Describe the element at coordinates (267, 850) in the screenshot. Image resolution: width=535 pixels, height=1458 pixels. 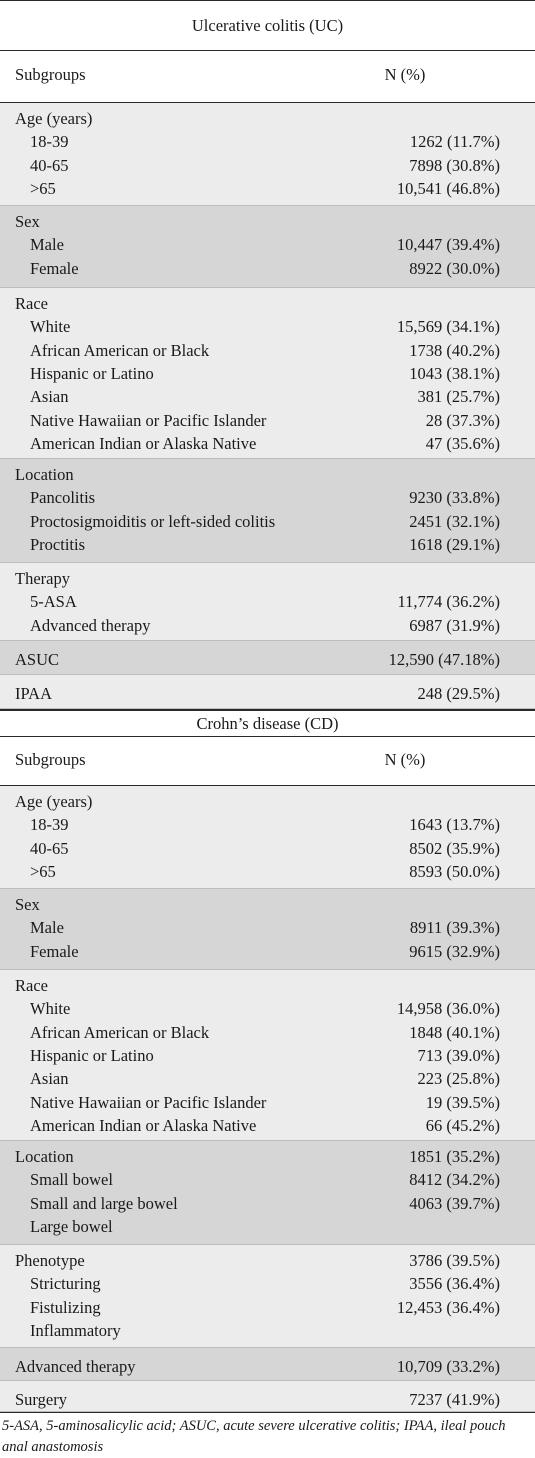
I see `table-row: 40-65 8502 (35.9%)` at that location.